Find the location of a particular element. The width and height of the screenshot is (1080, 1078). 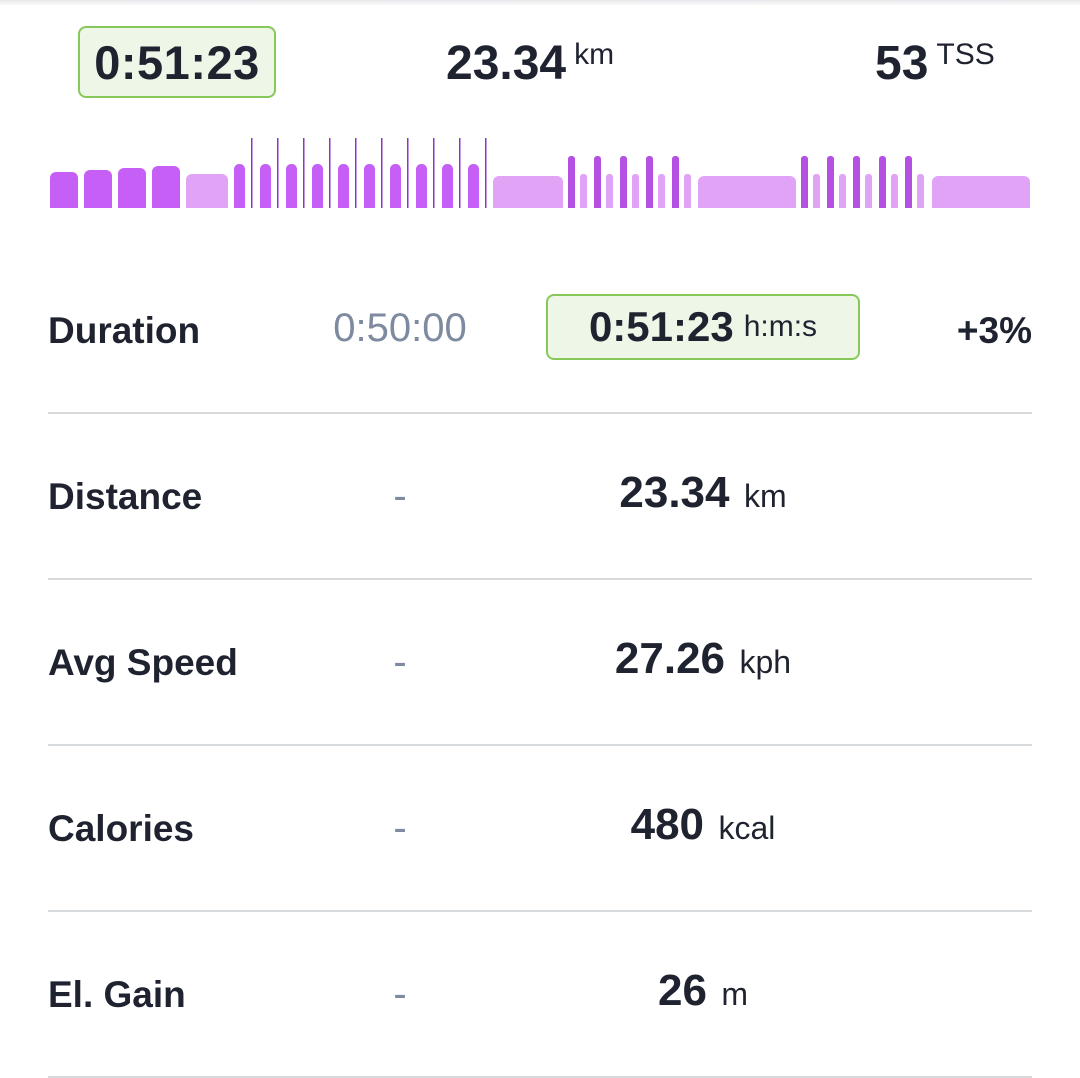

summary-duration: 0:51:23 is located at coordinates (177, 62).